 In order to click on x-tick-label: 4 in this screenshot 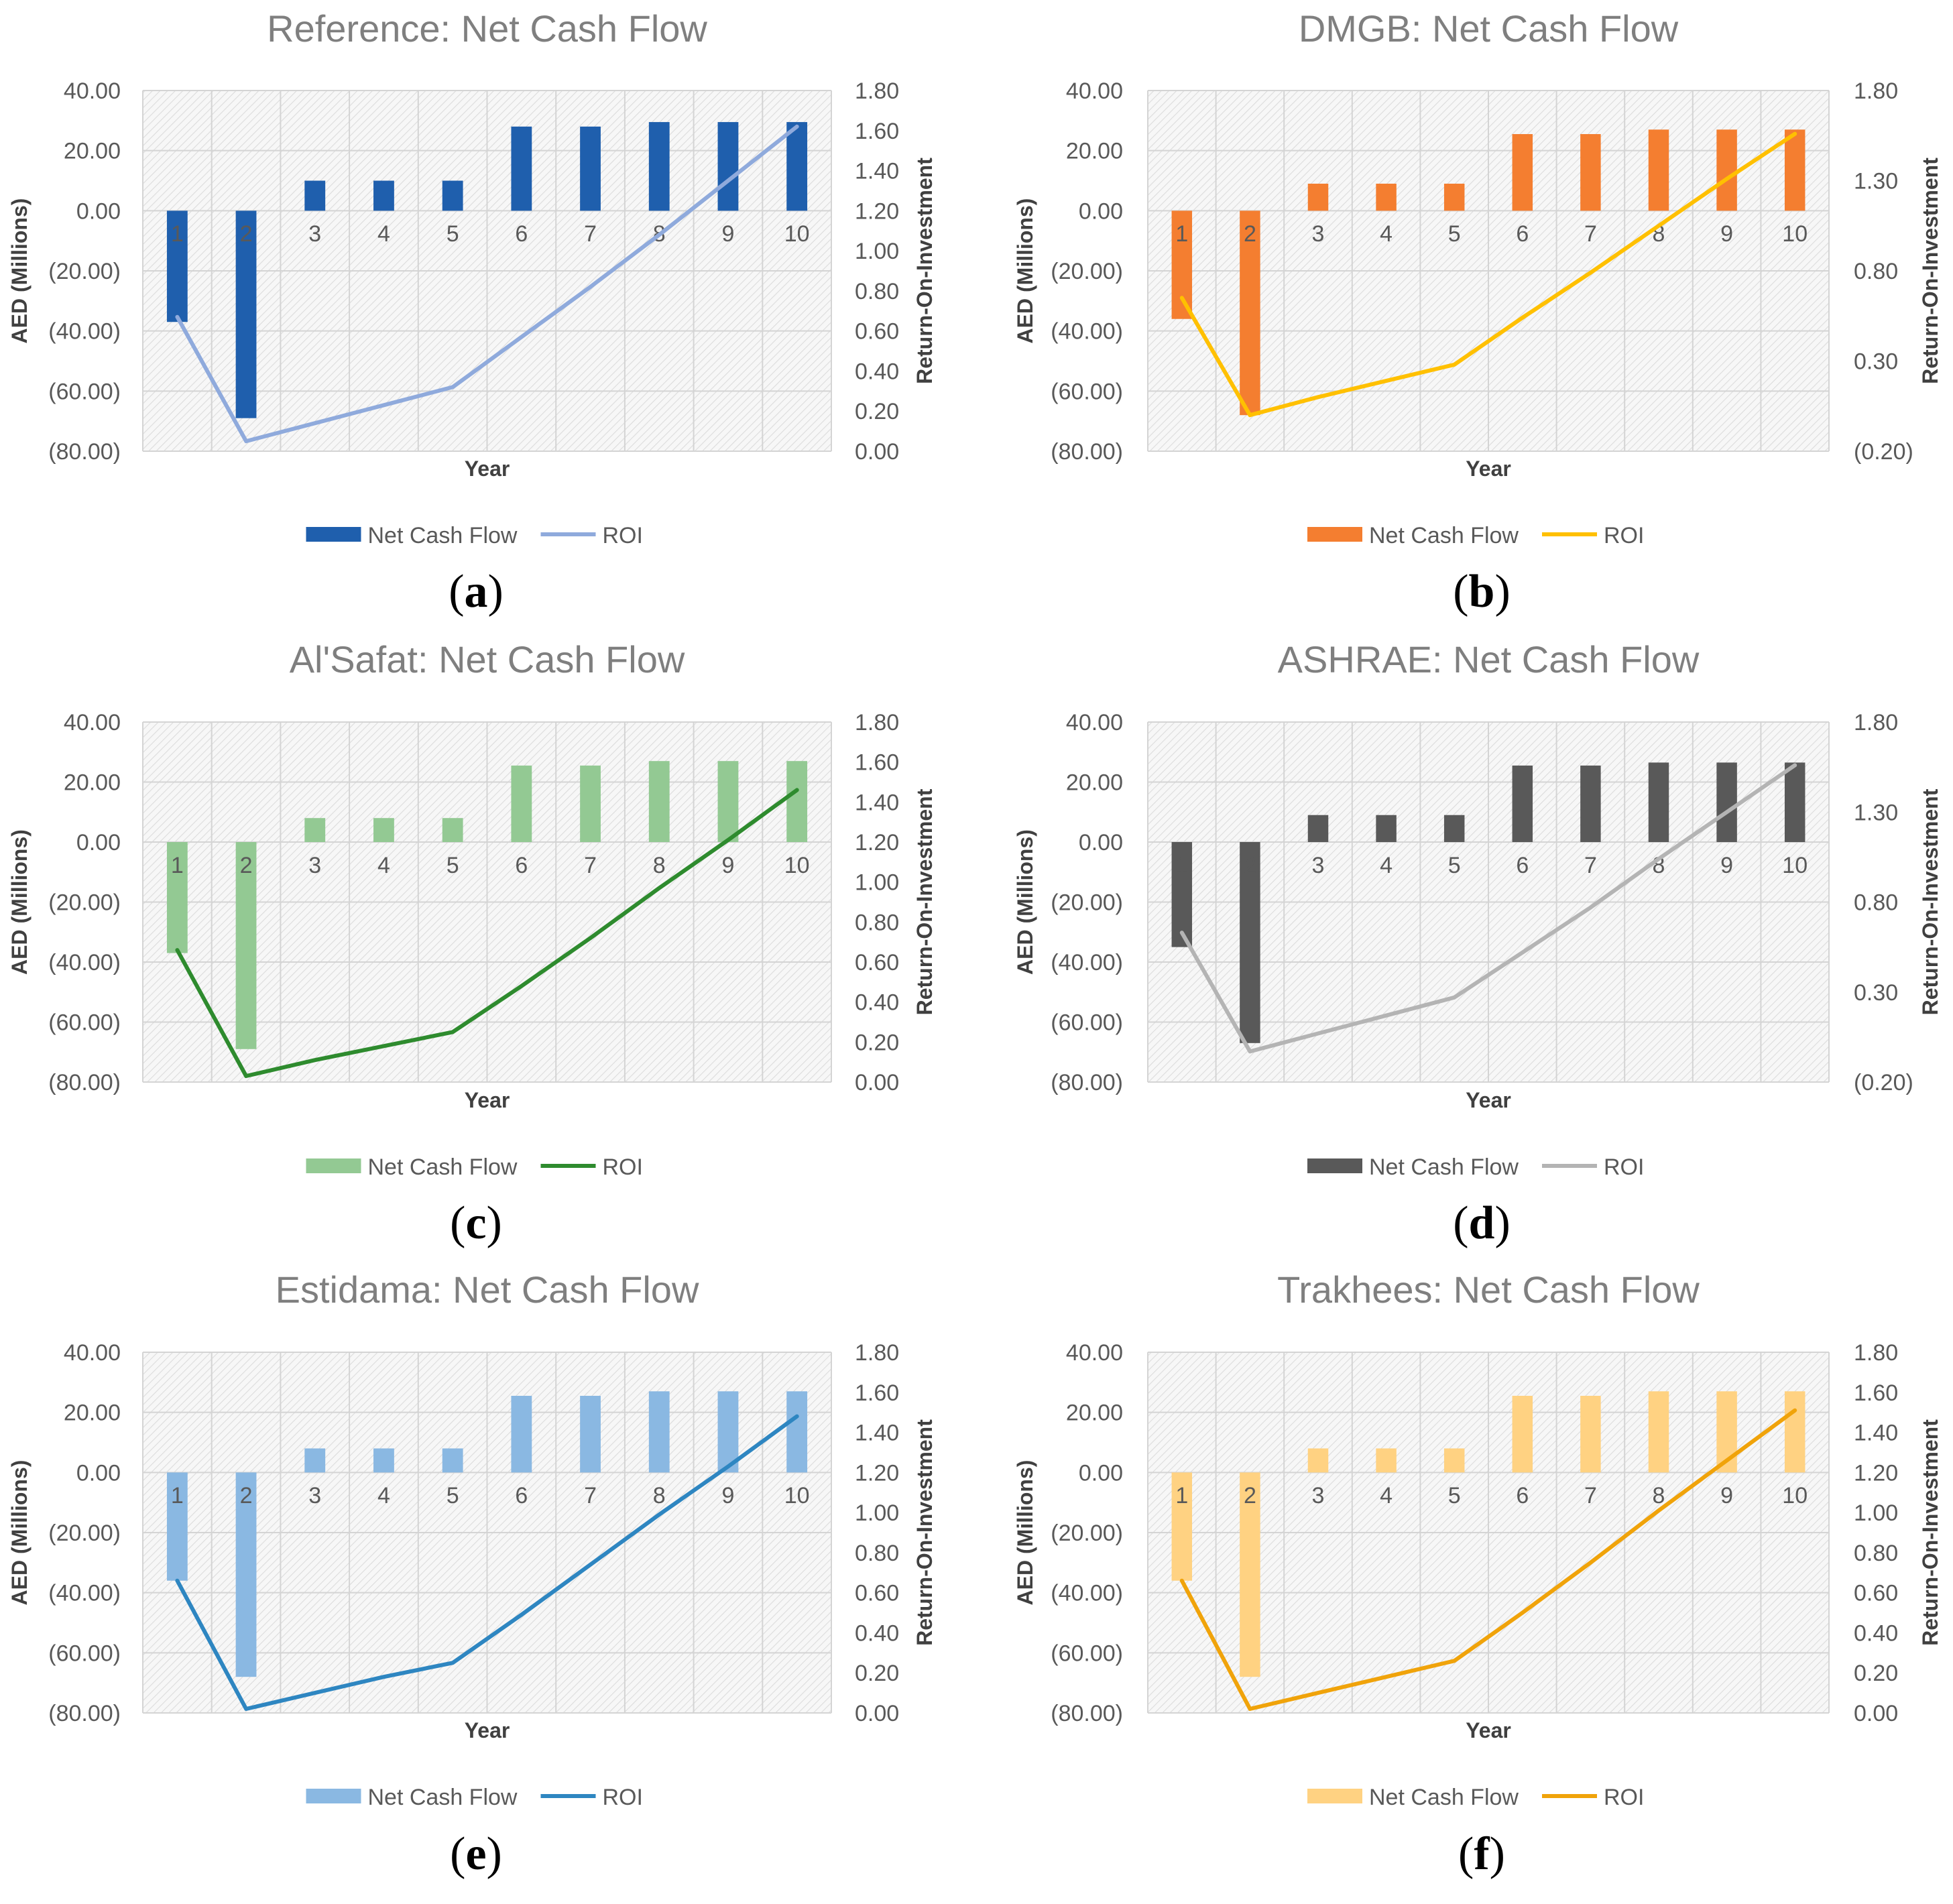, I will do `click(383, 865)`.